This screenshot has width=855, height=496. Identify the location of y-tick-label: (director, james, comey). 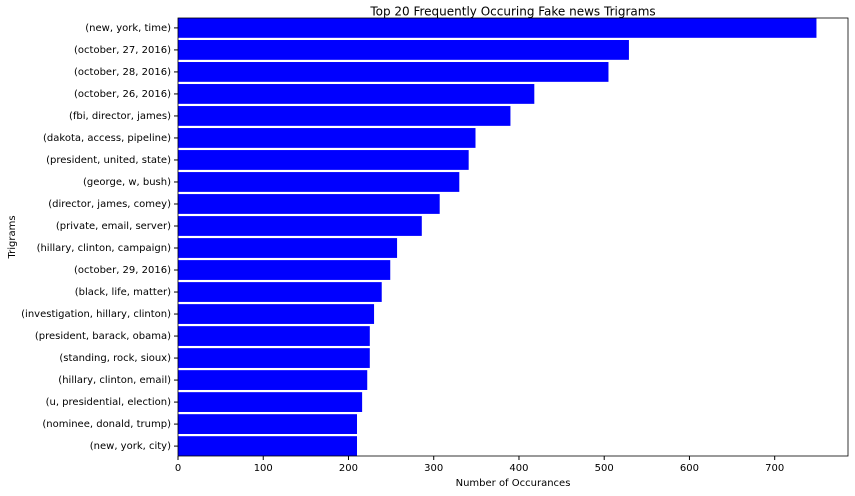
(109, 204).